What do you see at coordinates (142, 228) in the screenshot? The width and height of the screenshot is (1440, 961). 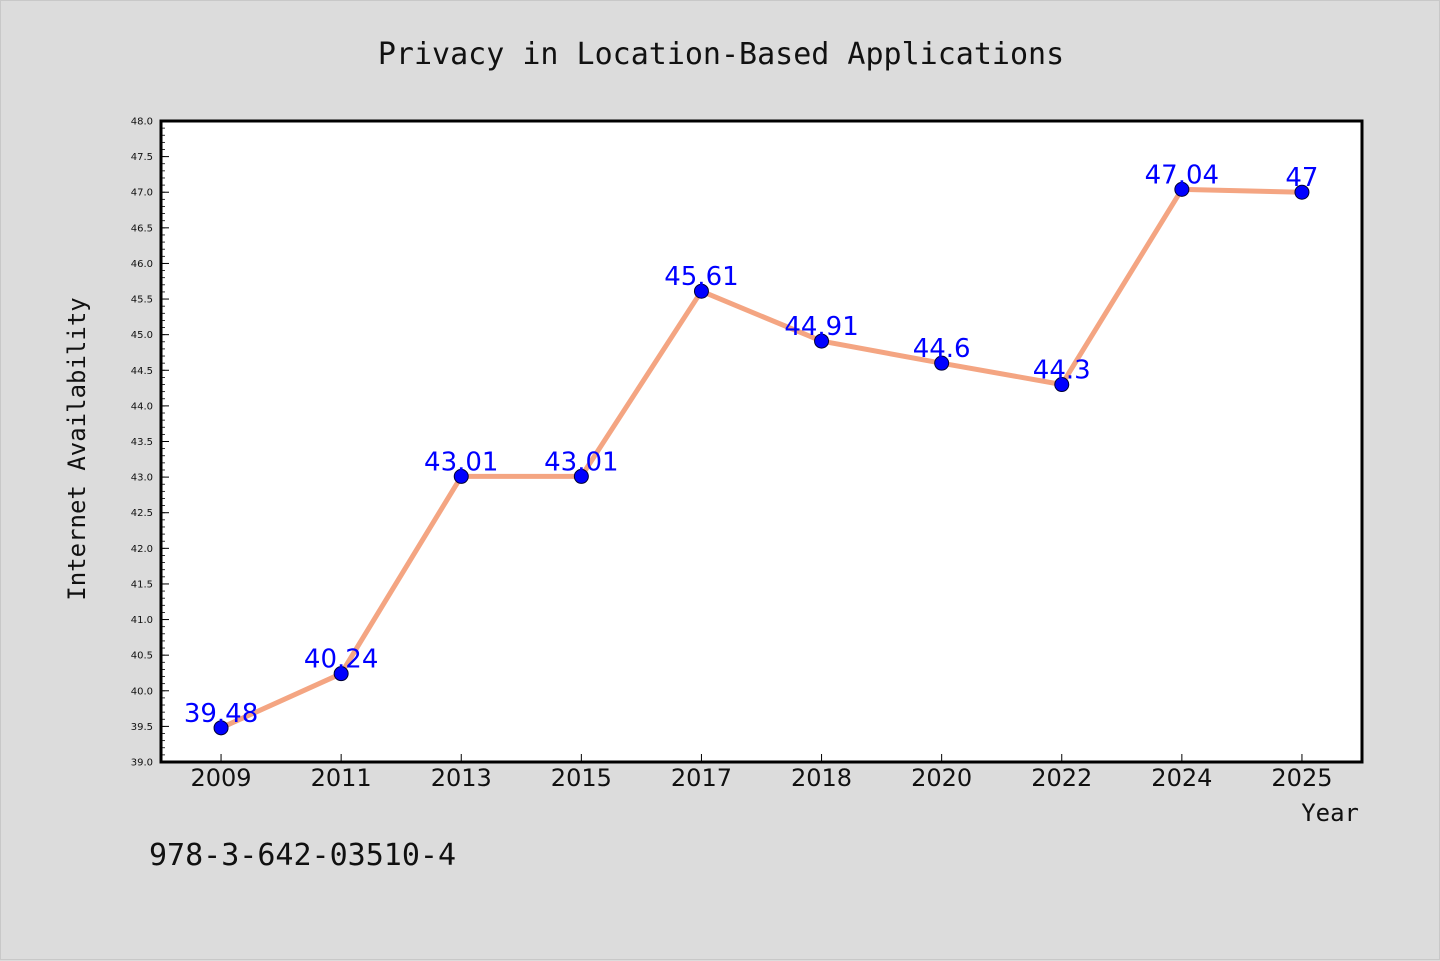 I see `y-tick-label: 46.5` at bounding box center [142, 228].